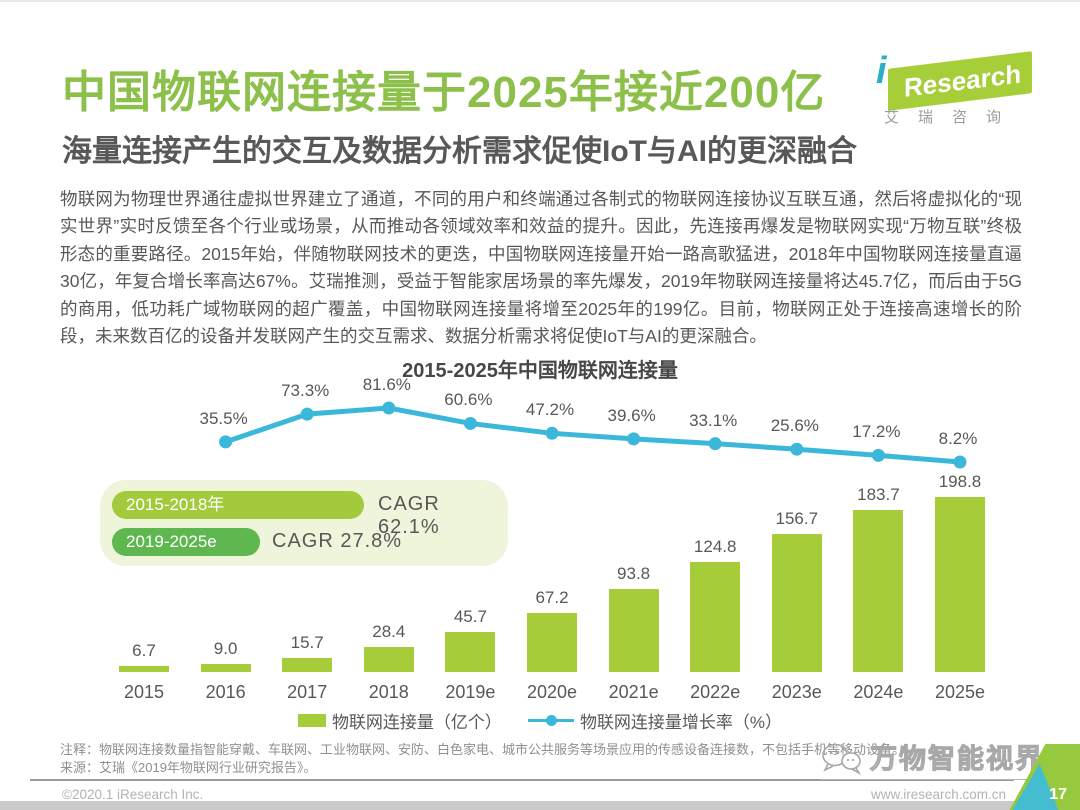  What do you see at coordinates (952, 117) in the screenshot?
I see `logo-chinese-name: 艾瑞咨询` at bounding box center [952, 117].